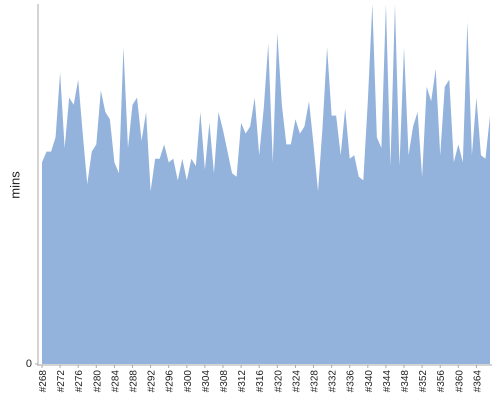  I want to click on x-tick-label: #268, so click(43, 381).